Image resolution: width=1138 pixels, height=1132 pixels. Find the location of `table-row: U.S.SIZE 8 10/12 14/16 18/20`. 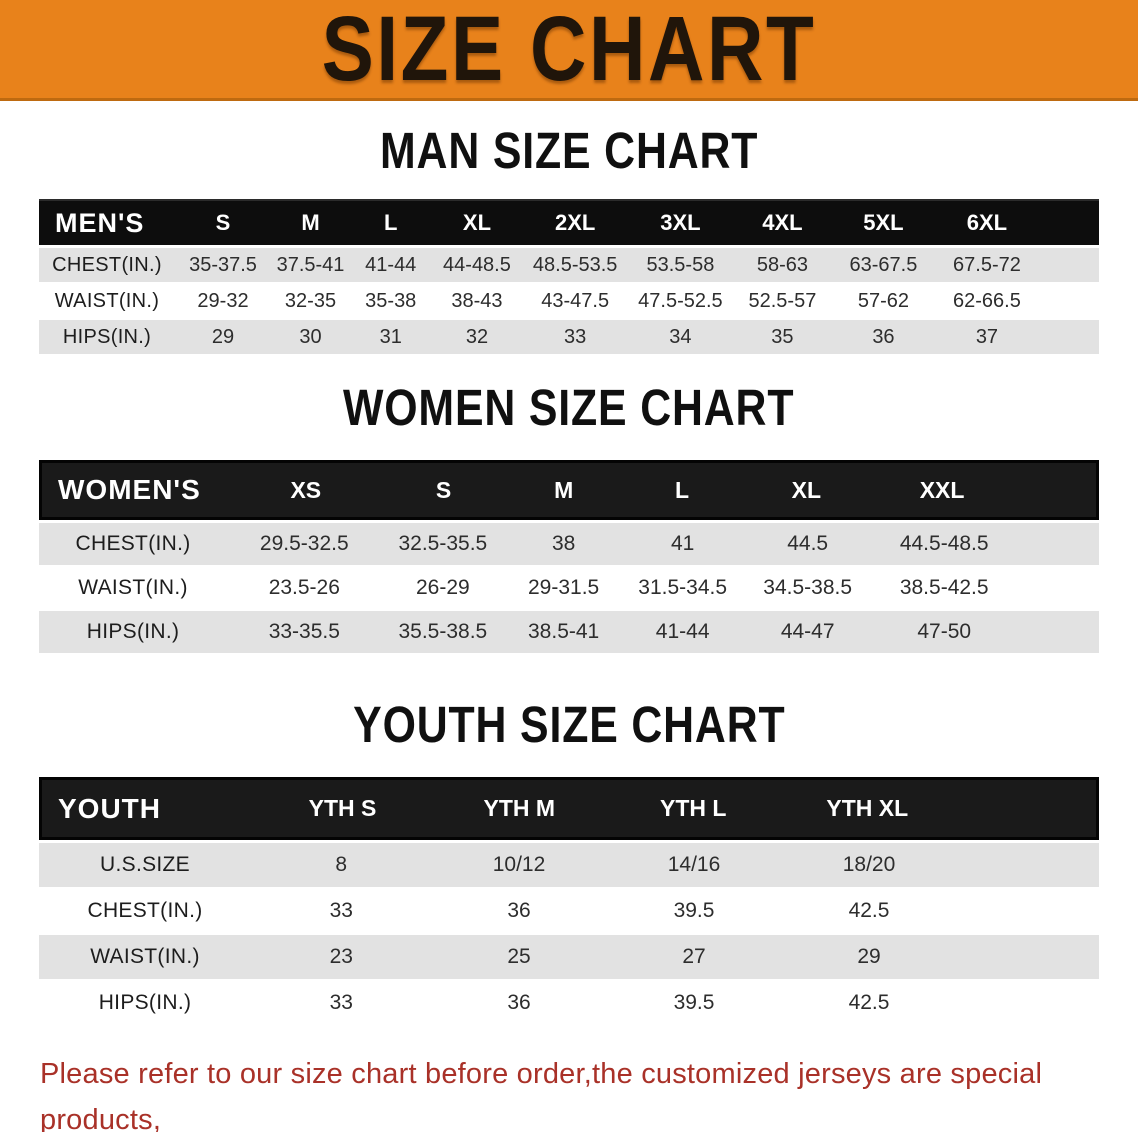

table-row: U.S.SIZE 8 10/12 14/16 18/20 is located at coordinates (569, 865).